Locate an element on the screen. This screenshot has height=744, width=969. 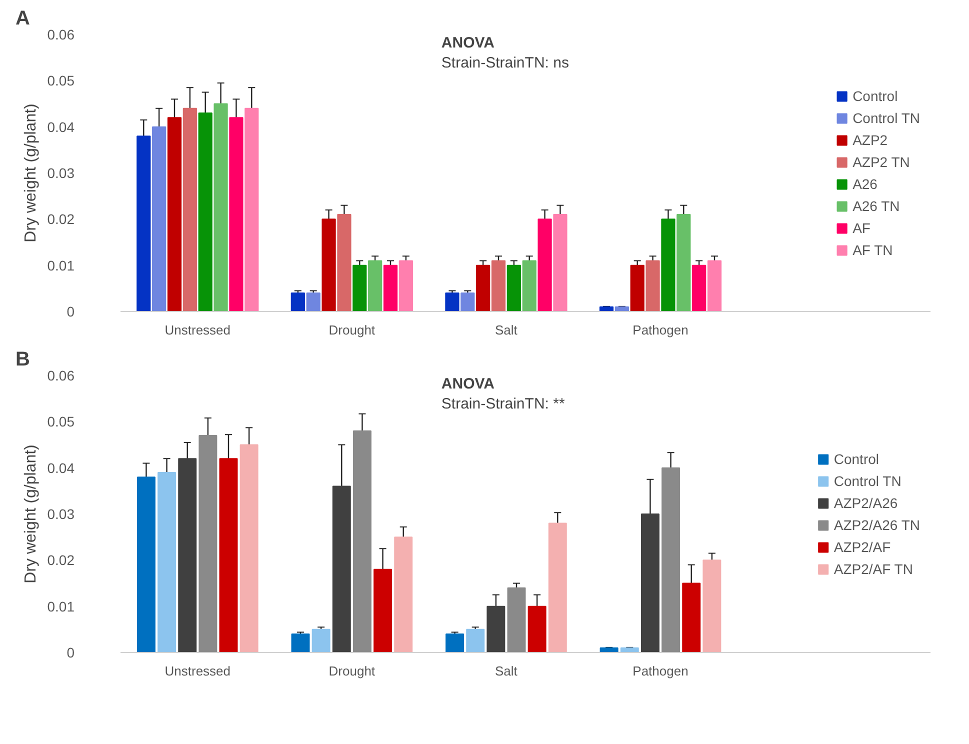
legend-label: AZP2/A26 is located at coordinates (866, 502).